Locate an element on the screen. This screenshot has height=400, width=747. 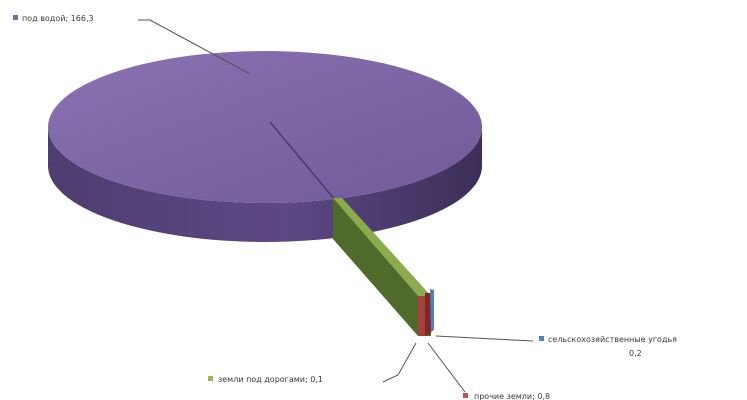
label-value: 0,2 is located at coordinates (635, 353).